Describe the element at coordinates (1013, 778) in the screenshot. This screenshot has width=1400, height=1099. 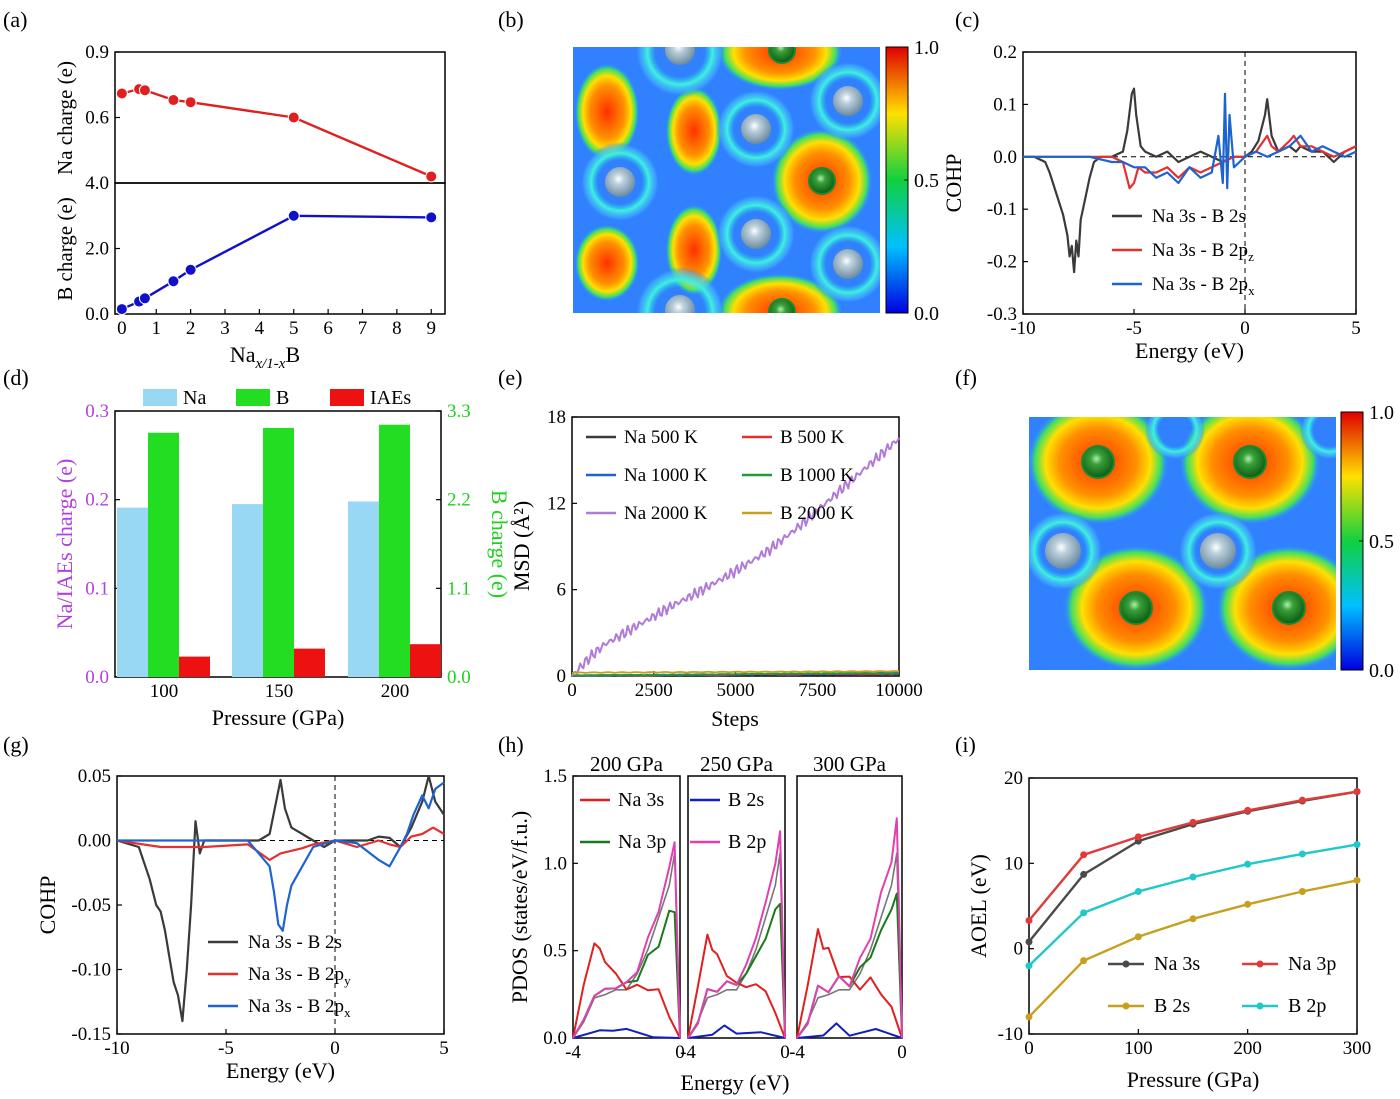
I see `y-tick-label: 20` at that location.